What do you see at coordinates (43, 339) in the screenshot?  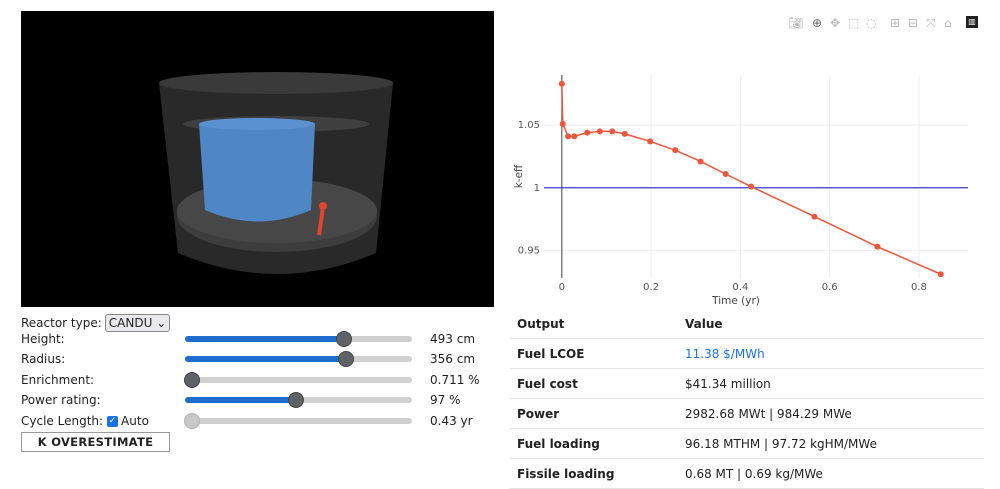 I see `height-label: Height:` at bounding box center [43, 339].